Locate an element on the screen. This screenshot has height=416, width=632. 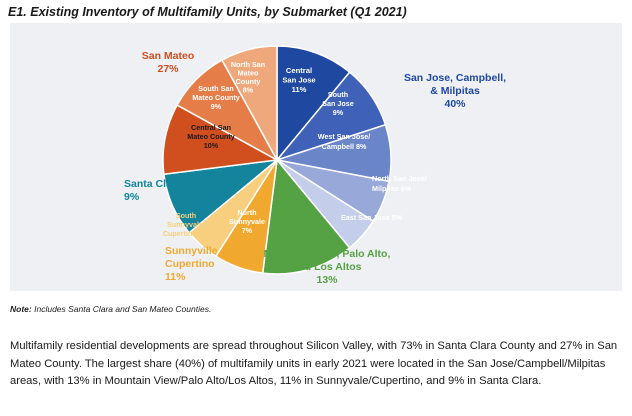
slice-label-9: North San Mateo County 8% is located at coordinates (248, 77).